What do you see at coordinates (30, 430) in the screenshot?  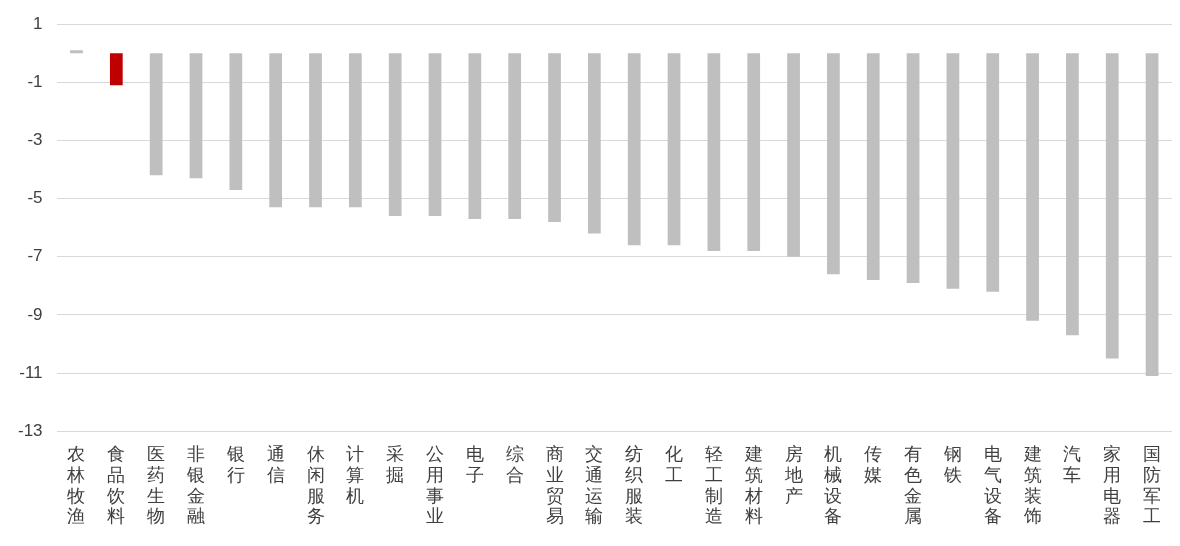 I see `y-tick-label: -13` at bounding box center [30, 430].